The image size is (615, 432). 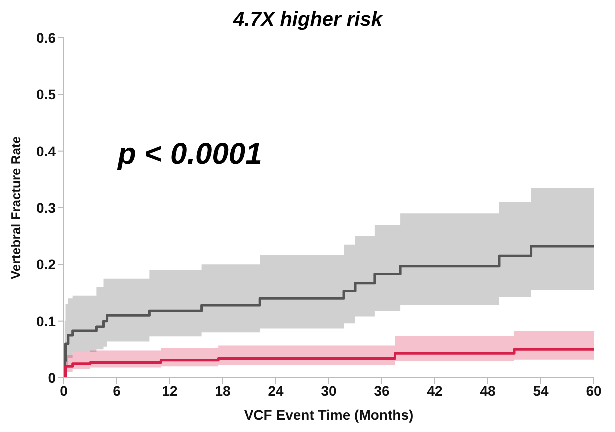 What do you see at coordinates (46, 208) in the screenshot?
I see `y-tick-label: 0.3` at bounding box center [46, 208].